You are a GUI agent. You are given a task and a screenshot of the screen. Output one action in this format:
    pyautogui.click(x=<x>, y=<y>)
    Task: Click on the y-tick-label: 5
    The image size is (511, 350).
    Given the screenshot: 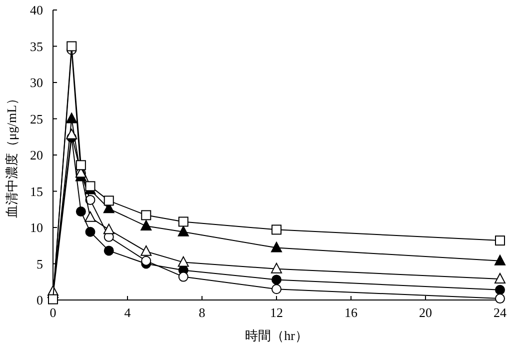 What is the action you would take?
    pyautogui.click(x=39, y=264)
    